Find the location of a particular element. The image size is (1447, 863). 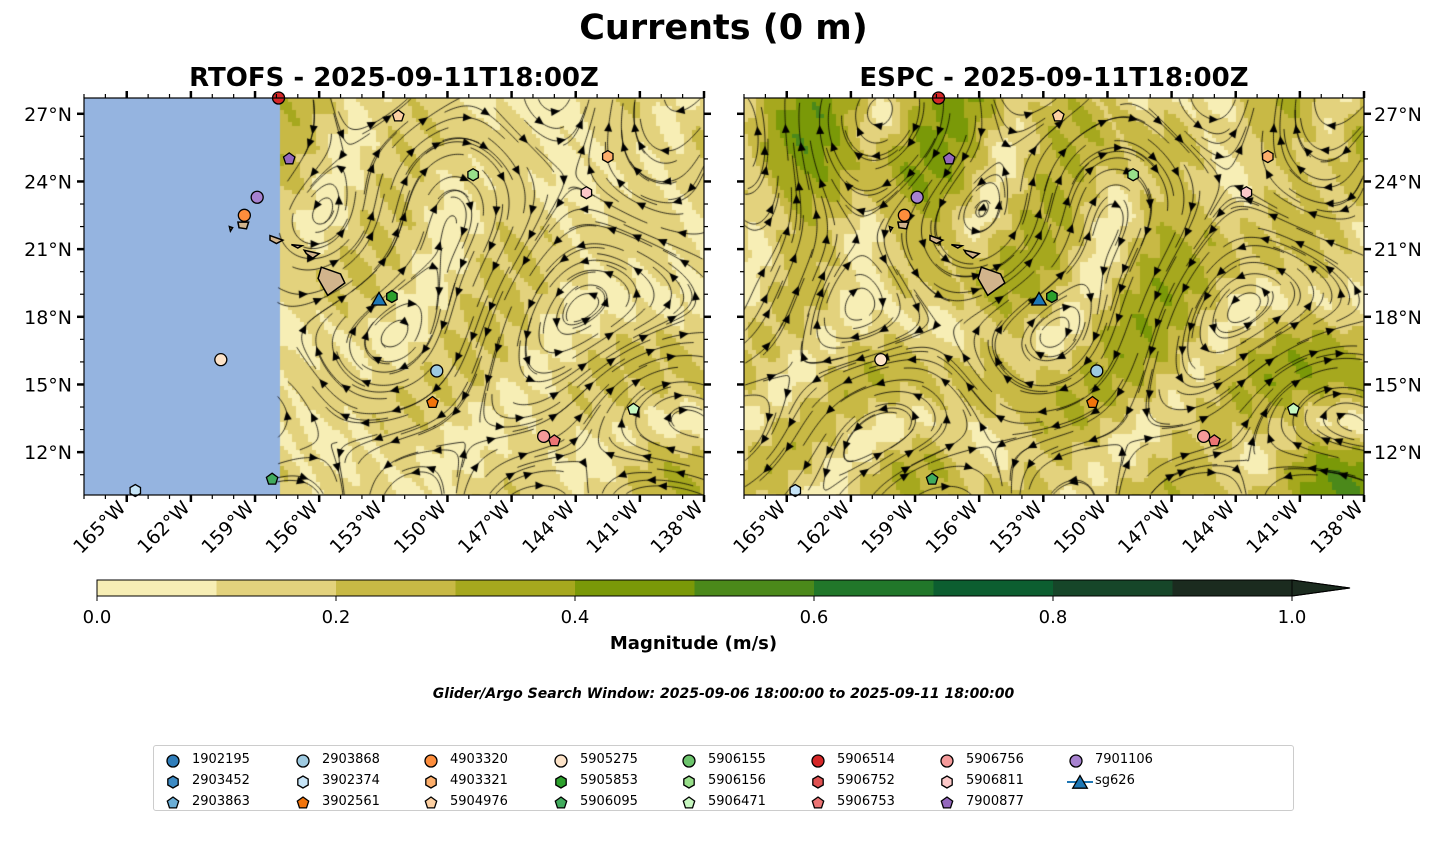

legend-label: 3902561 is located at coordinates (351, 801).